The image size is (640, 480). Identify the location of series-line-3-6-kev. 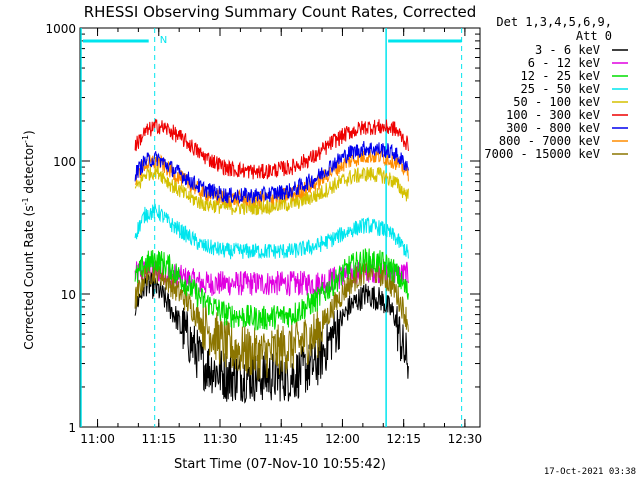
(271, 337).